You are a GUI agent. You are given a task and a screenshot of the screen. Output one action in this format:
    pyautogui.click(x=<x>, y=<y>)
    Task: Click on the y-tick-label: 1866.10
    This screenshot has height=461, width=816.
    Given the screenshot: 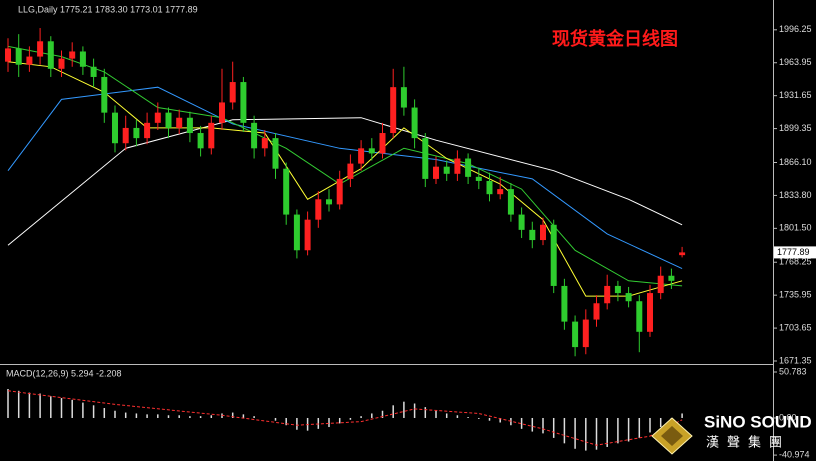 What is the action you would take?
    pyautogui.click(x=795, y=162)
    